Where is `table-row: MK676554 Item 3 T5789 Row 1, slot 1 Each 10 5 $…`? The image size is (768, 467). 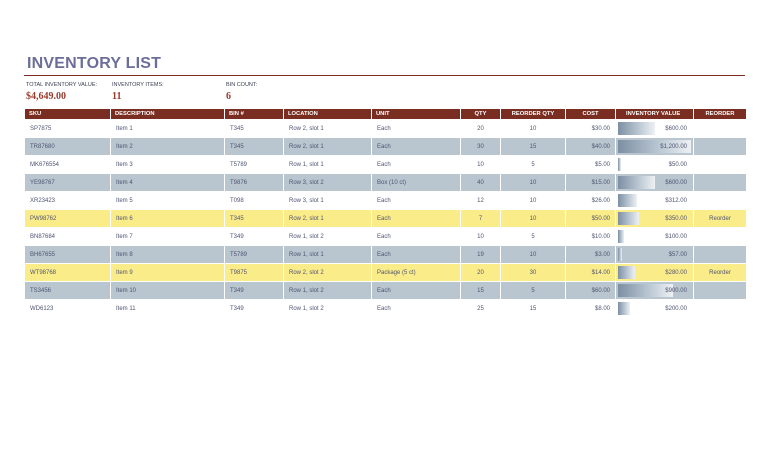 table-row: MK676554 Item 3 T5789 Row 1, slot 1 Each 10 5 $… is located at coordinates (385, 164).